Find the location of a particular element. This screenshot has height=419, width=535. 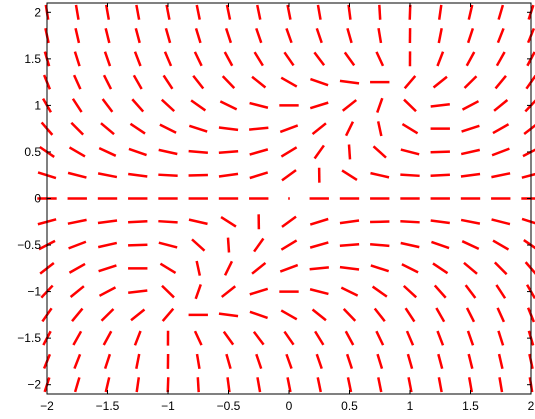

x-tick-label: 1 is located at coordinates (410, 406).